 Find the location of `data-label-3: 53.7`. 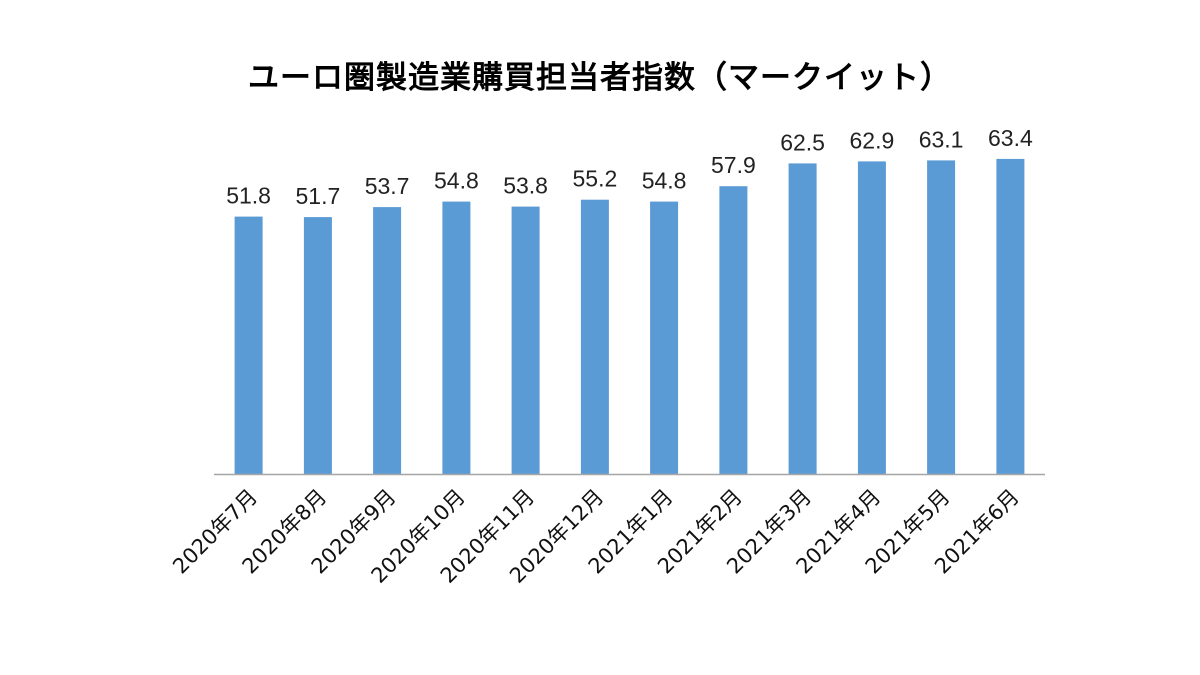

data-label-3: 53.7 is located at coordinates (387, 186).